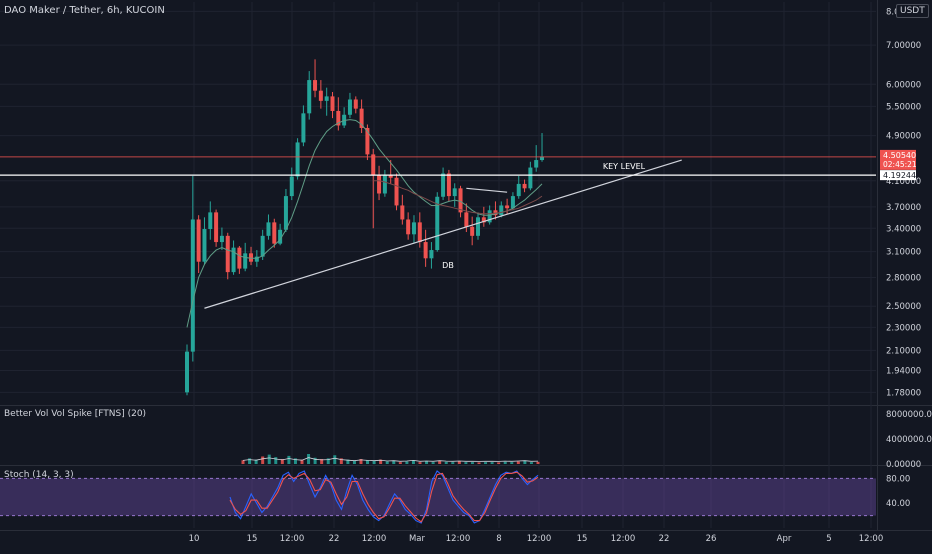 This screenshot has height=554, width=932. What do you see at coordinates (899, 175) in the screenshot?
I see `key-level-price-label: 4.19244` at bounding box center [899, 175].